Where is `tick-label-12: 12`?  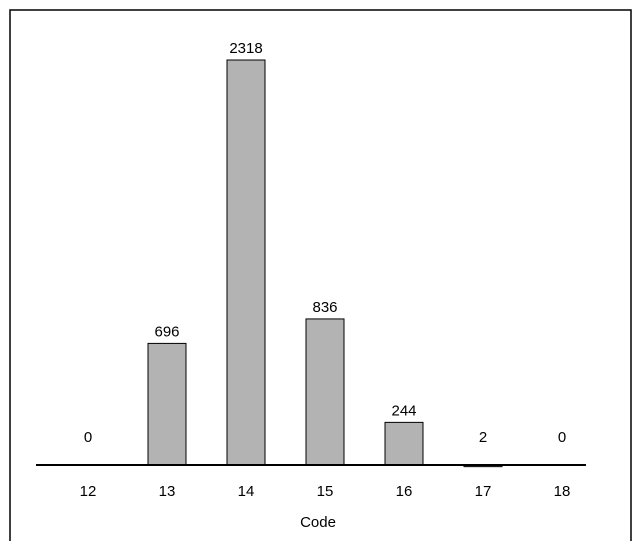
tick-label-12: 12 is located at coordinates (88, 491).